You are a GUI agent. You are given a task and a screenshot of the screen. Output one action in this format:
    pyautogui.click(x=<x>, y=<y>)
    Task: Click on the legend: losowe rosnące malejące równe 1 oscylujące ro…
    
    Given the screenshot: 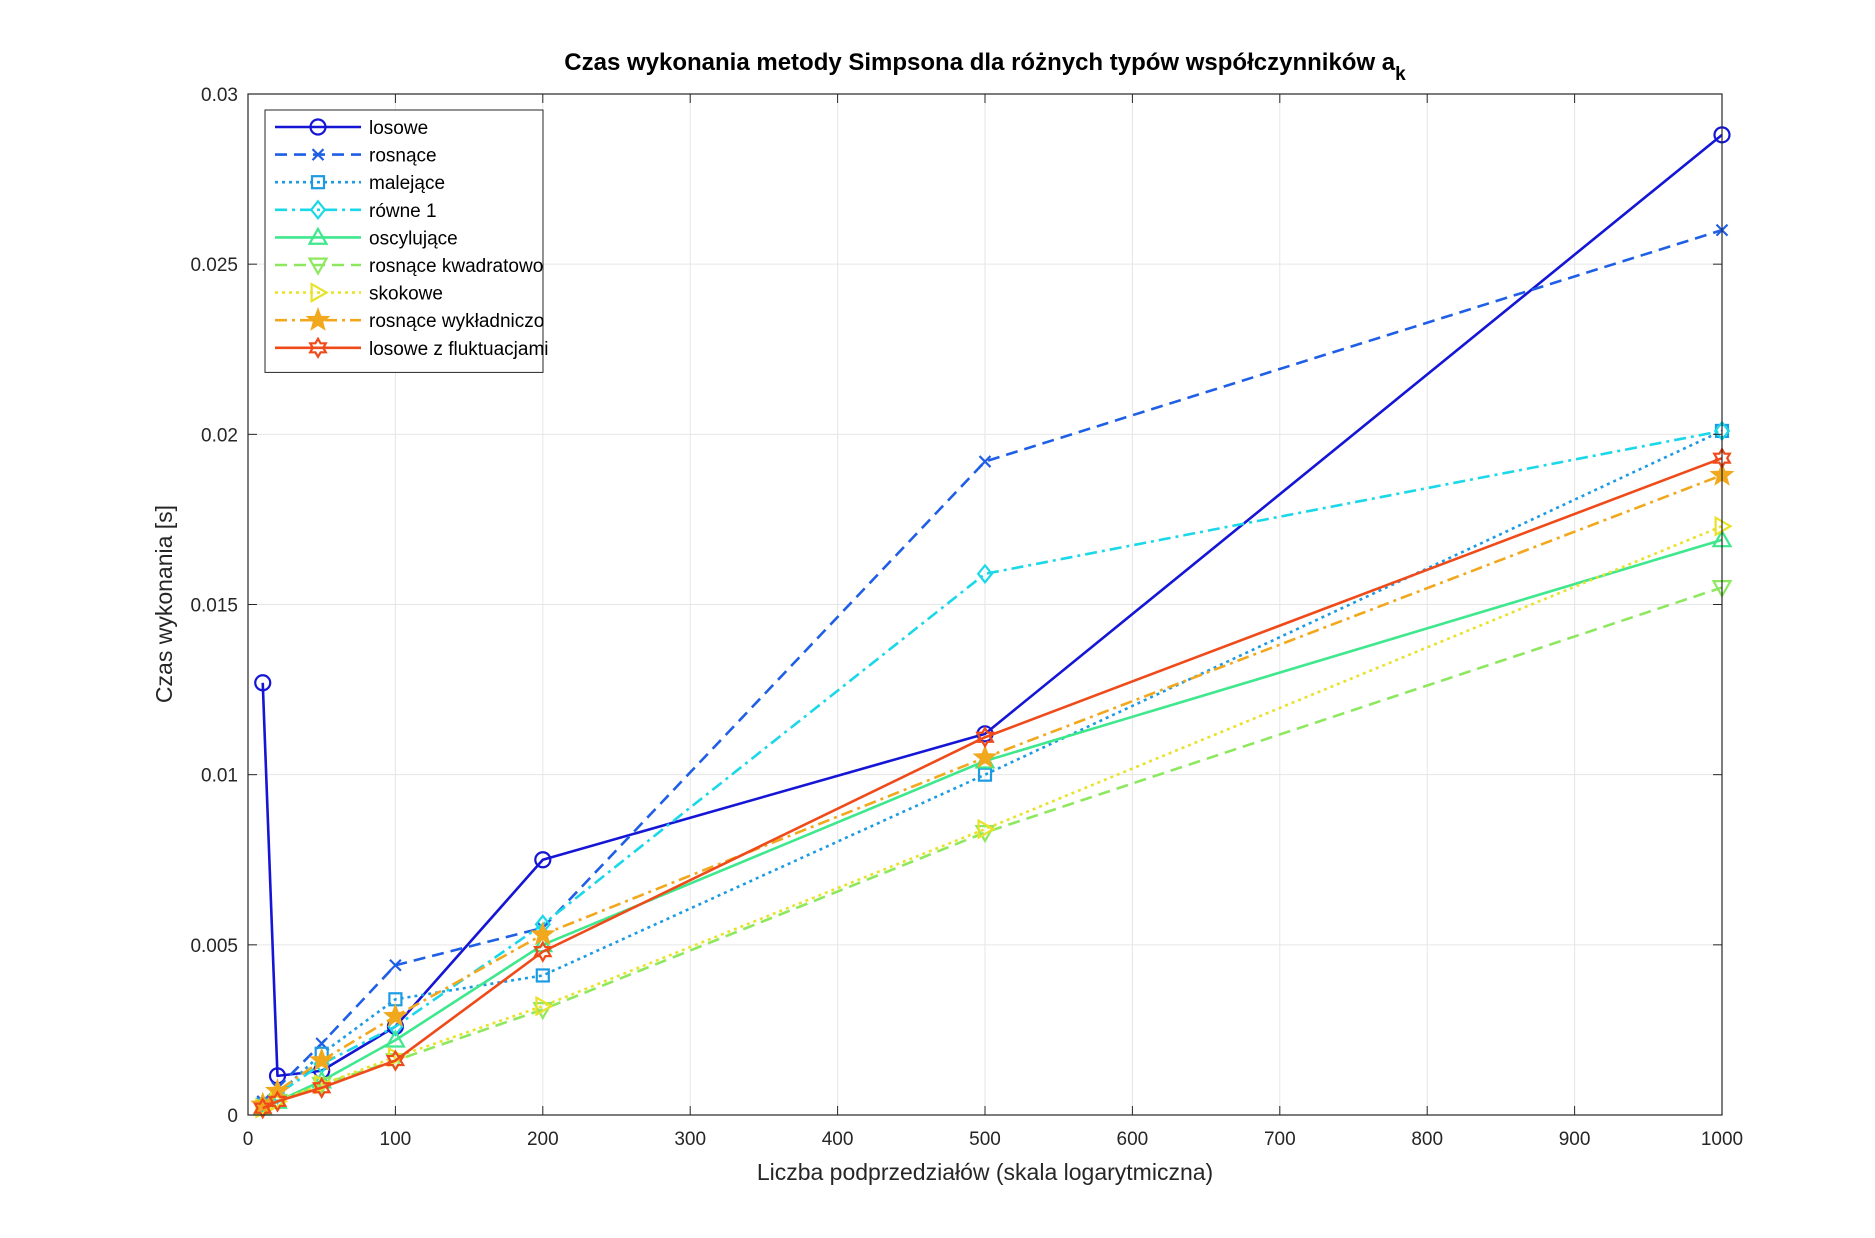 What is the action you would take?
    pyautogui.click(x=406, y=241)
    